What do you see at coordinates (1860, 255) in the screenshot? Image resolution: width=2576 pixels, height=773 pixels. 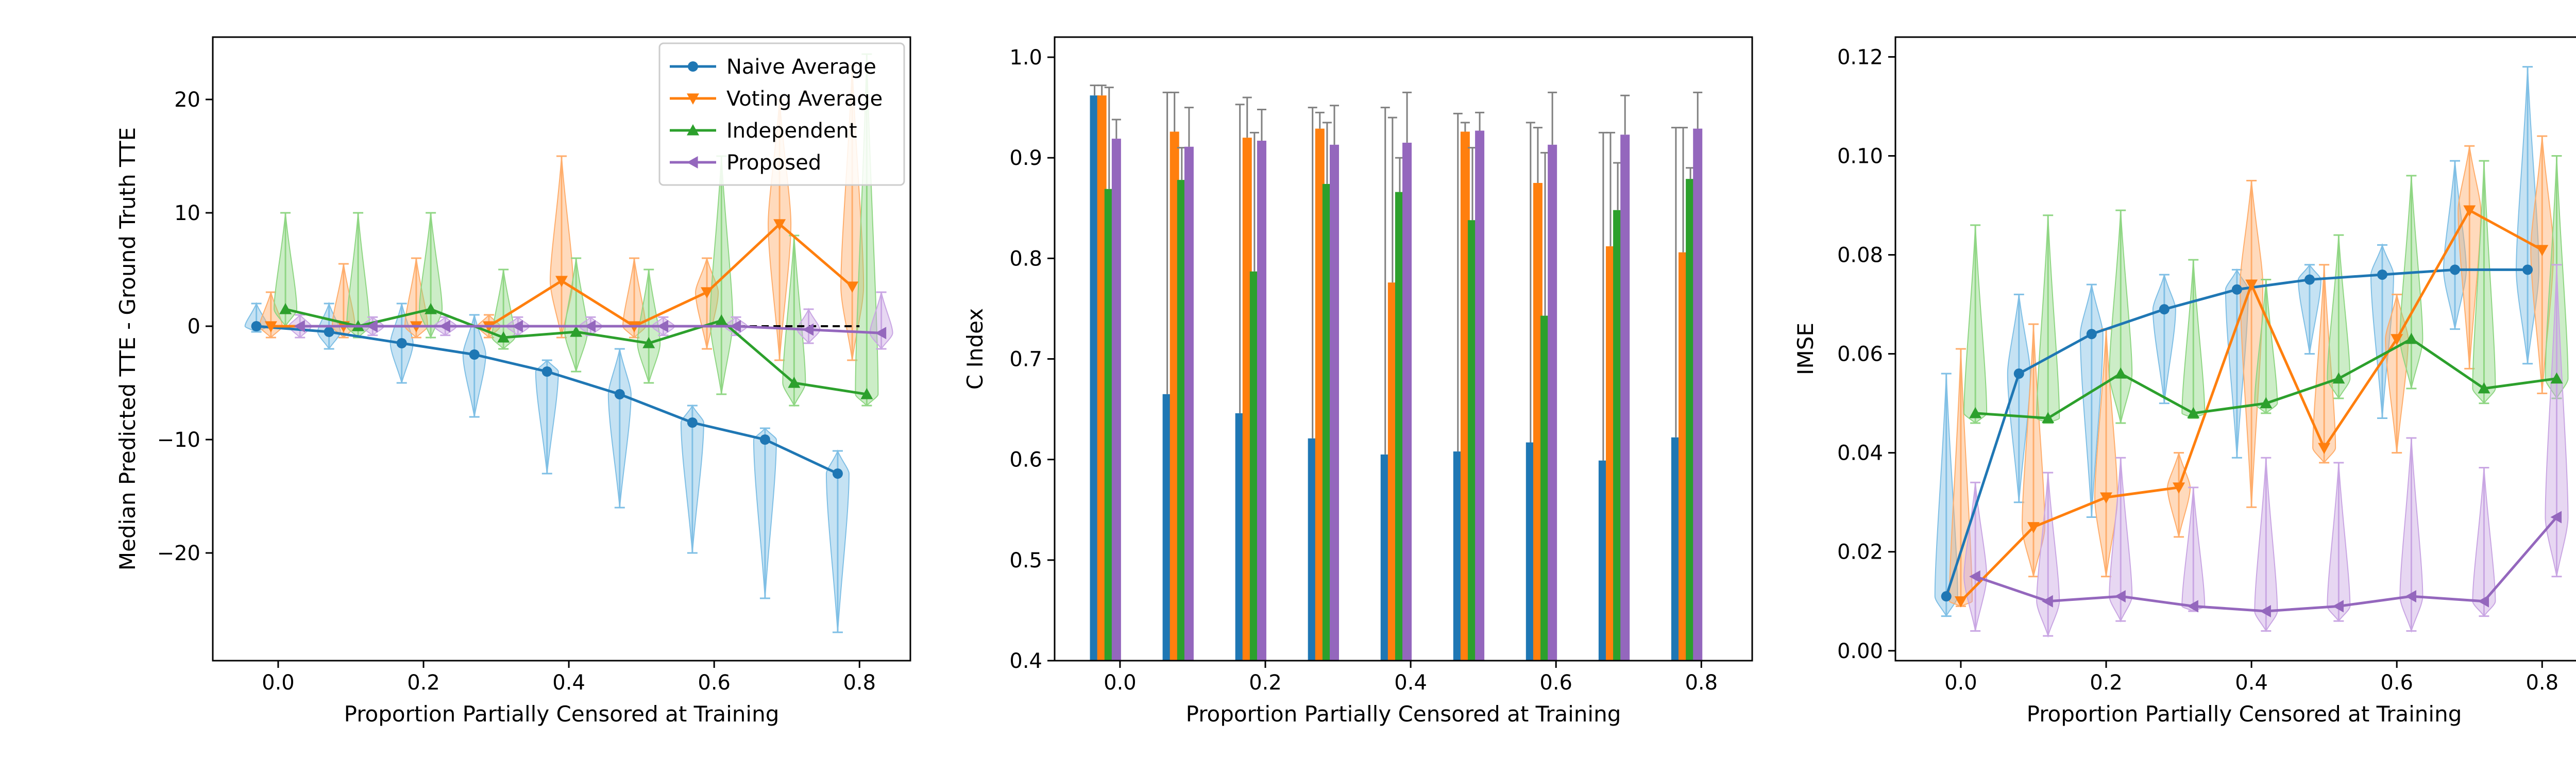 I see `y-tick-label: 0.08` at bounding box center [1860, 255].